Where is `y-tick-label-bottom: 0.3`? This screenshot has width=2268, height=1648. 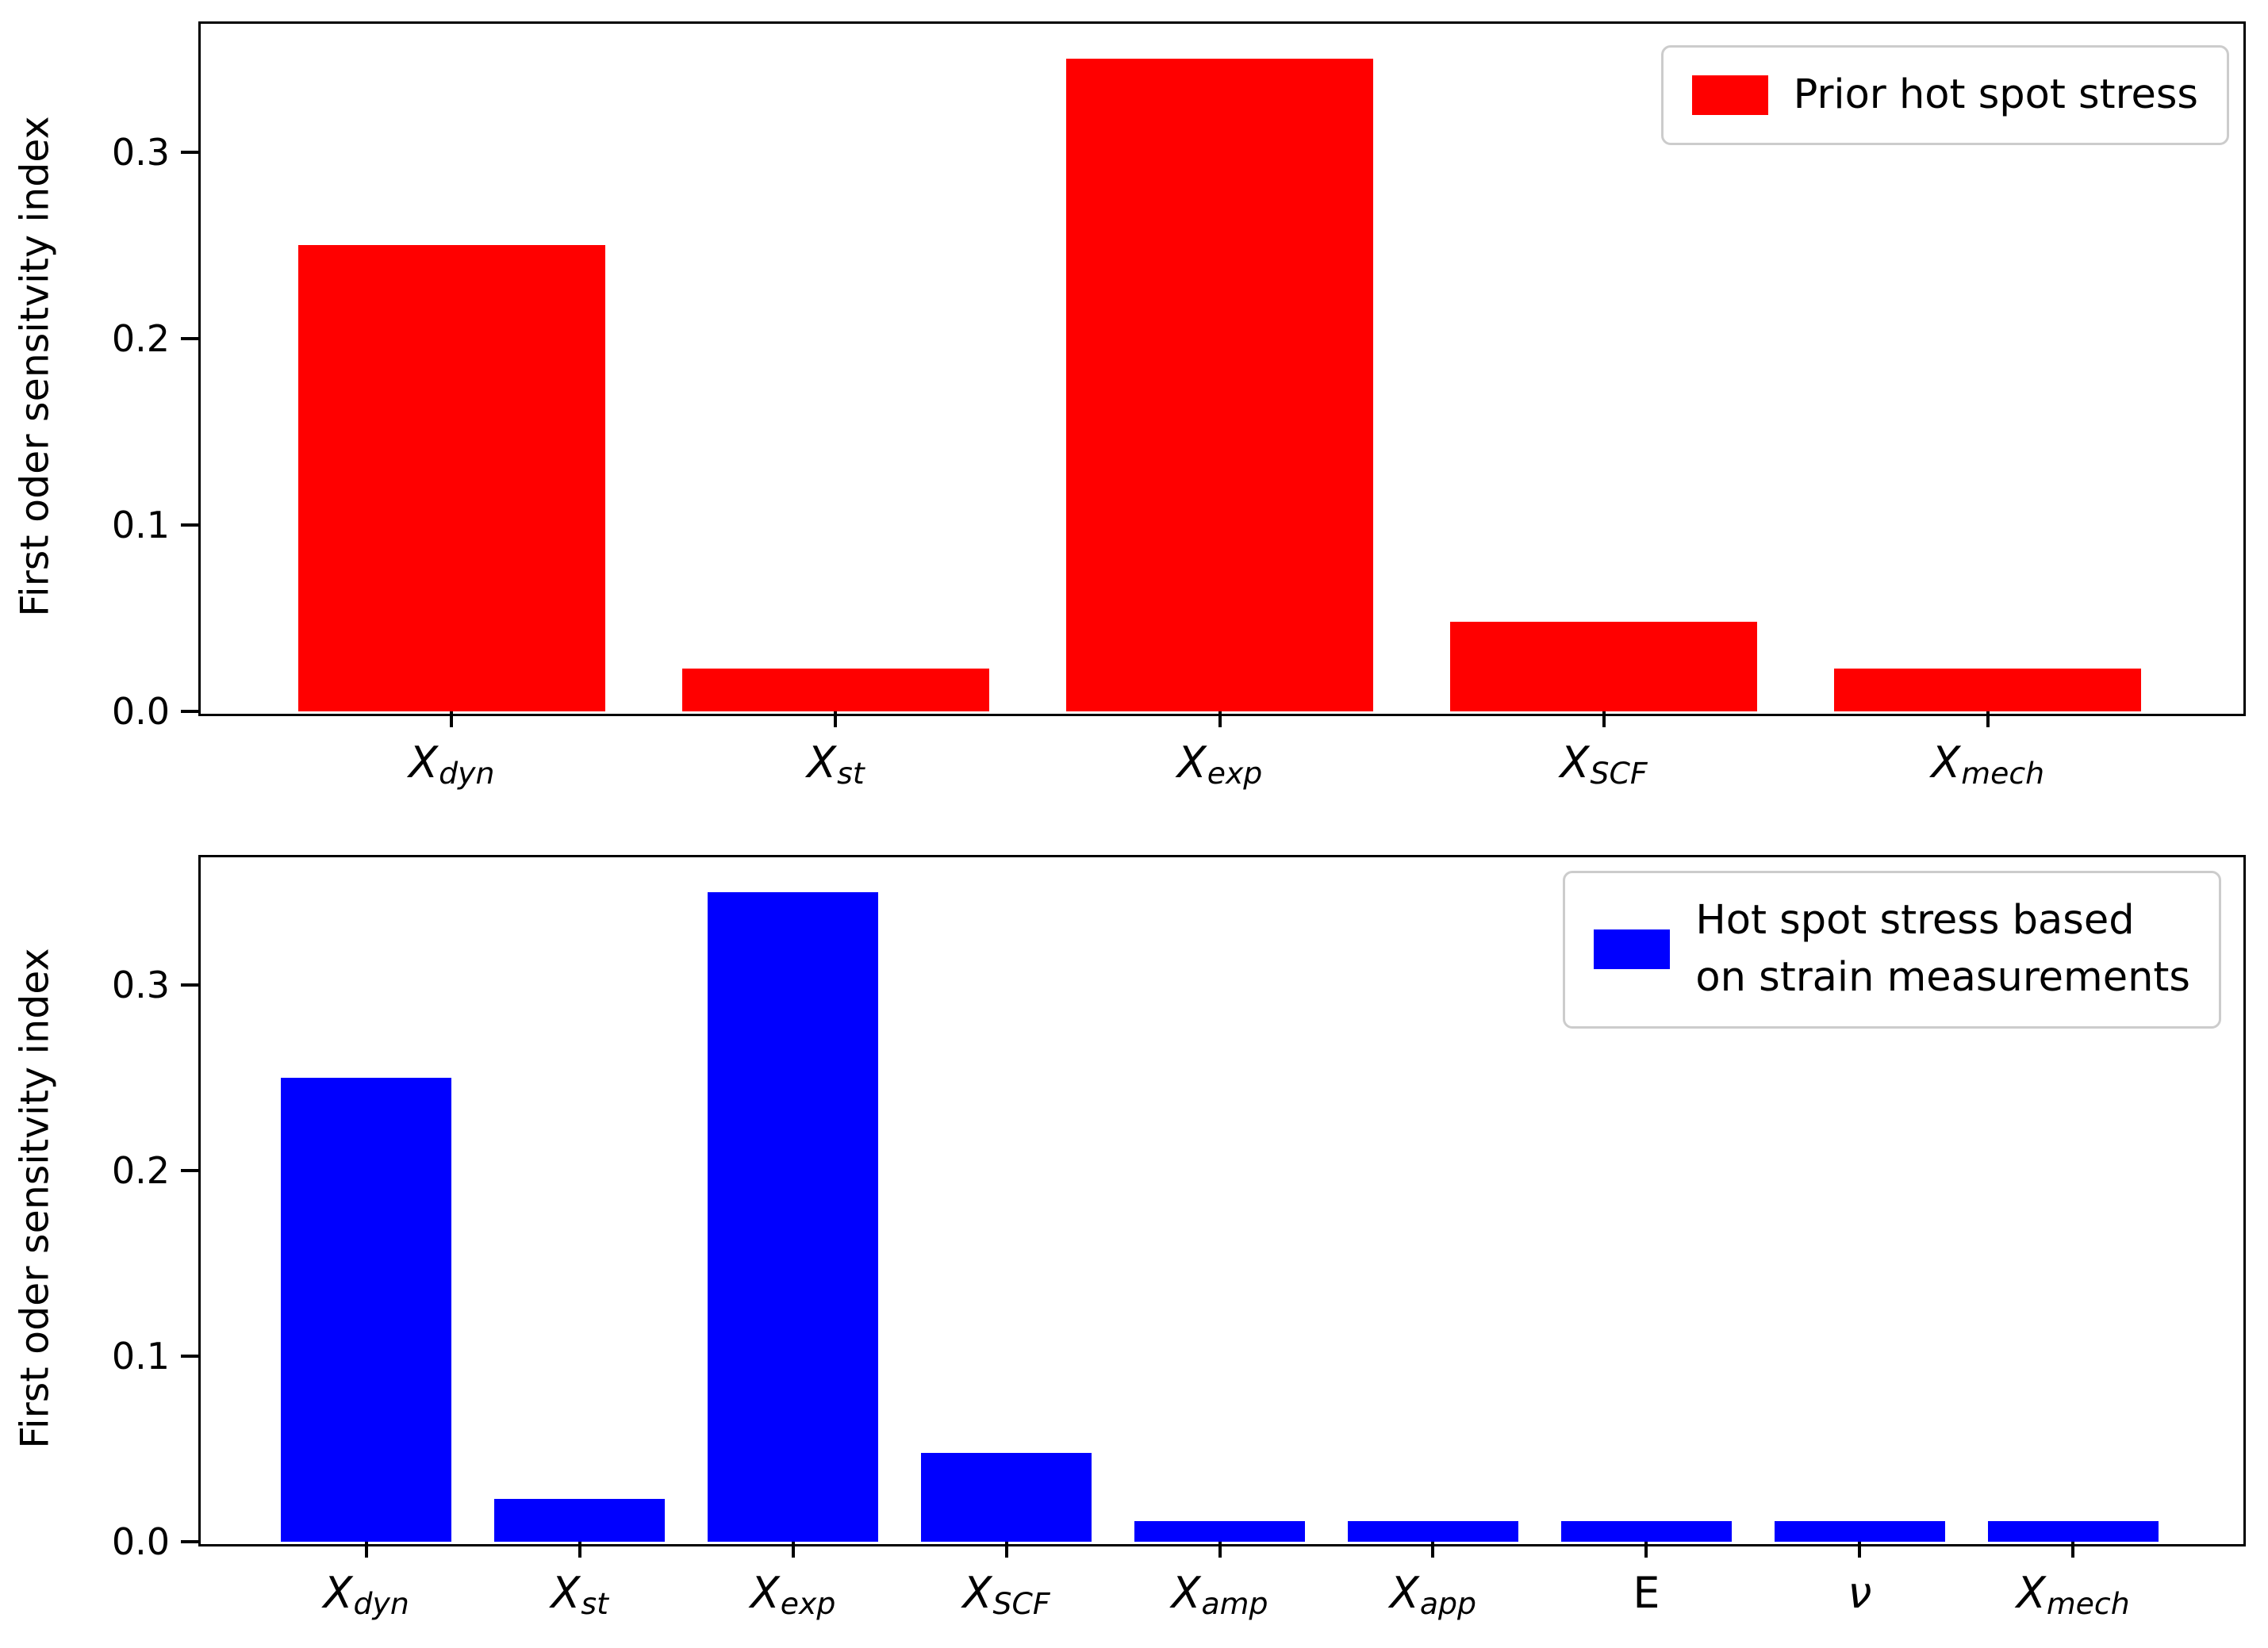 y-tick-label-bottom: 0.3 is located at coordinates (141, 984).